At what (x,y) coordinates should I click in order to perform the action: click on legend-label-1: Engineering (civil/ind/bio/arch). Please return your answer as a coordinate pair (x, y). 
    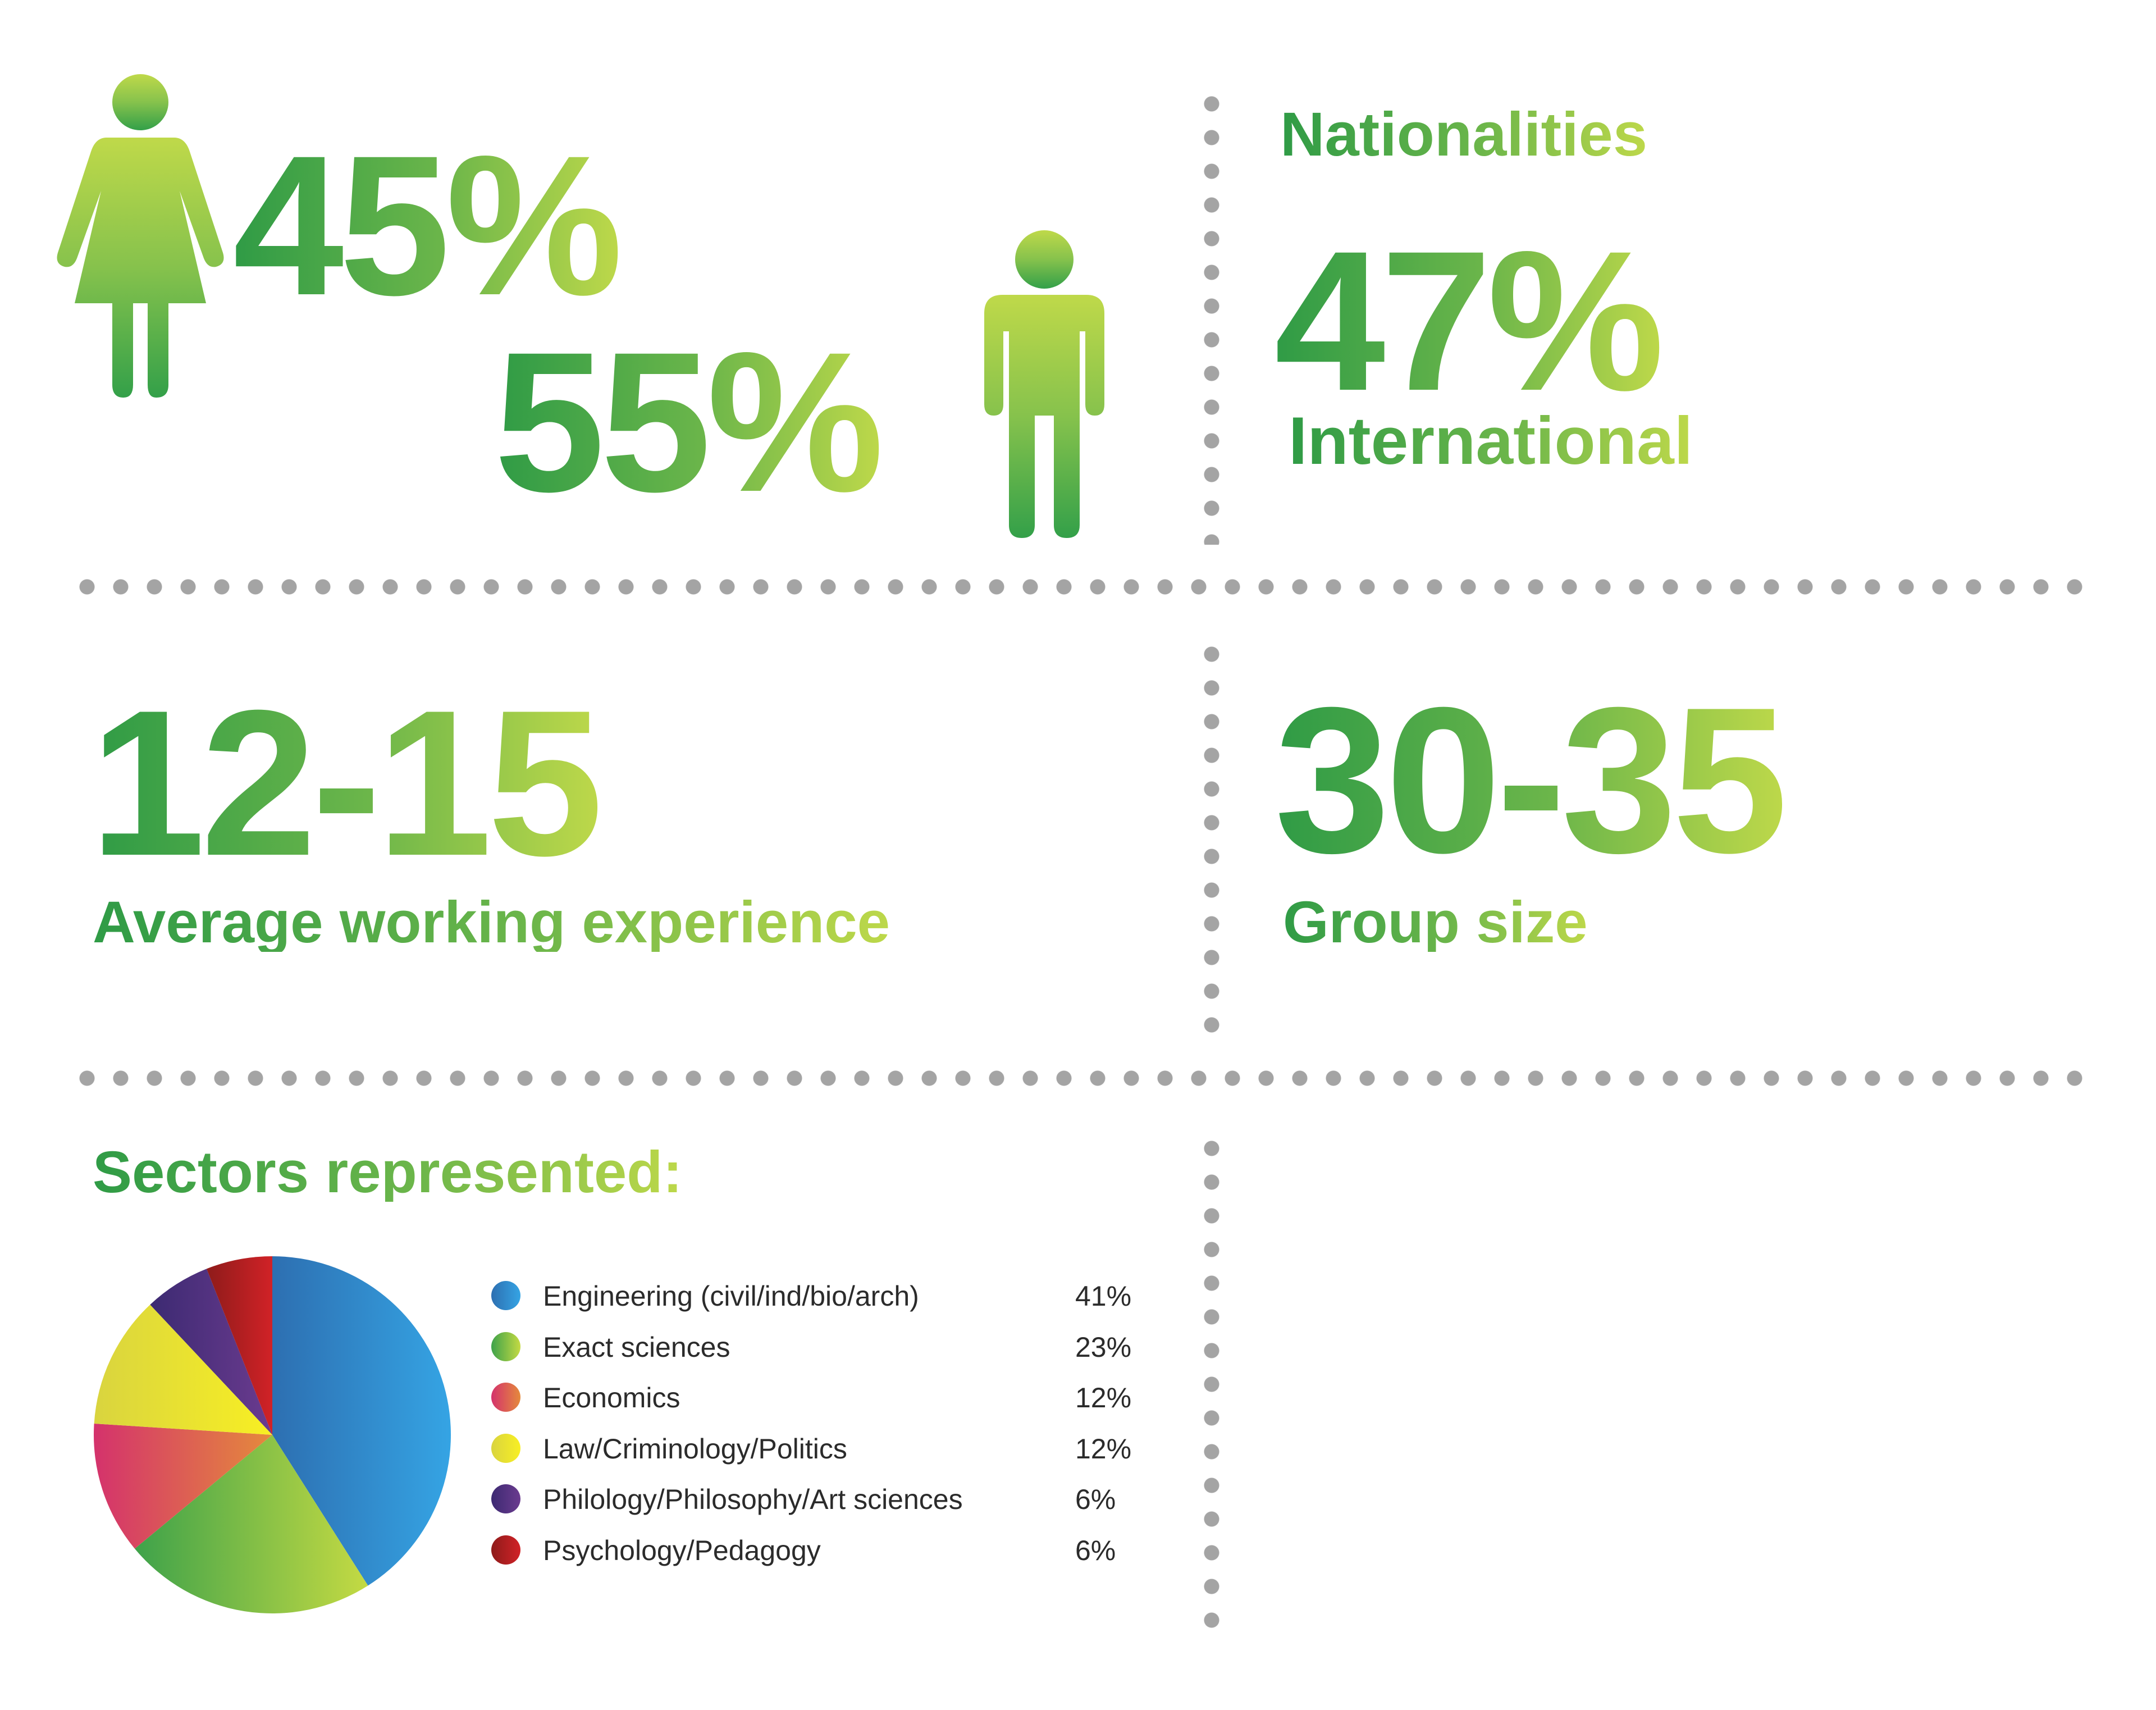
    Looking at the image, I should click on (731, 1296).